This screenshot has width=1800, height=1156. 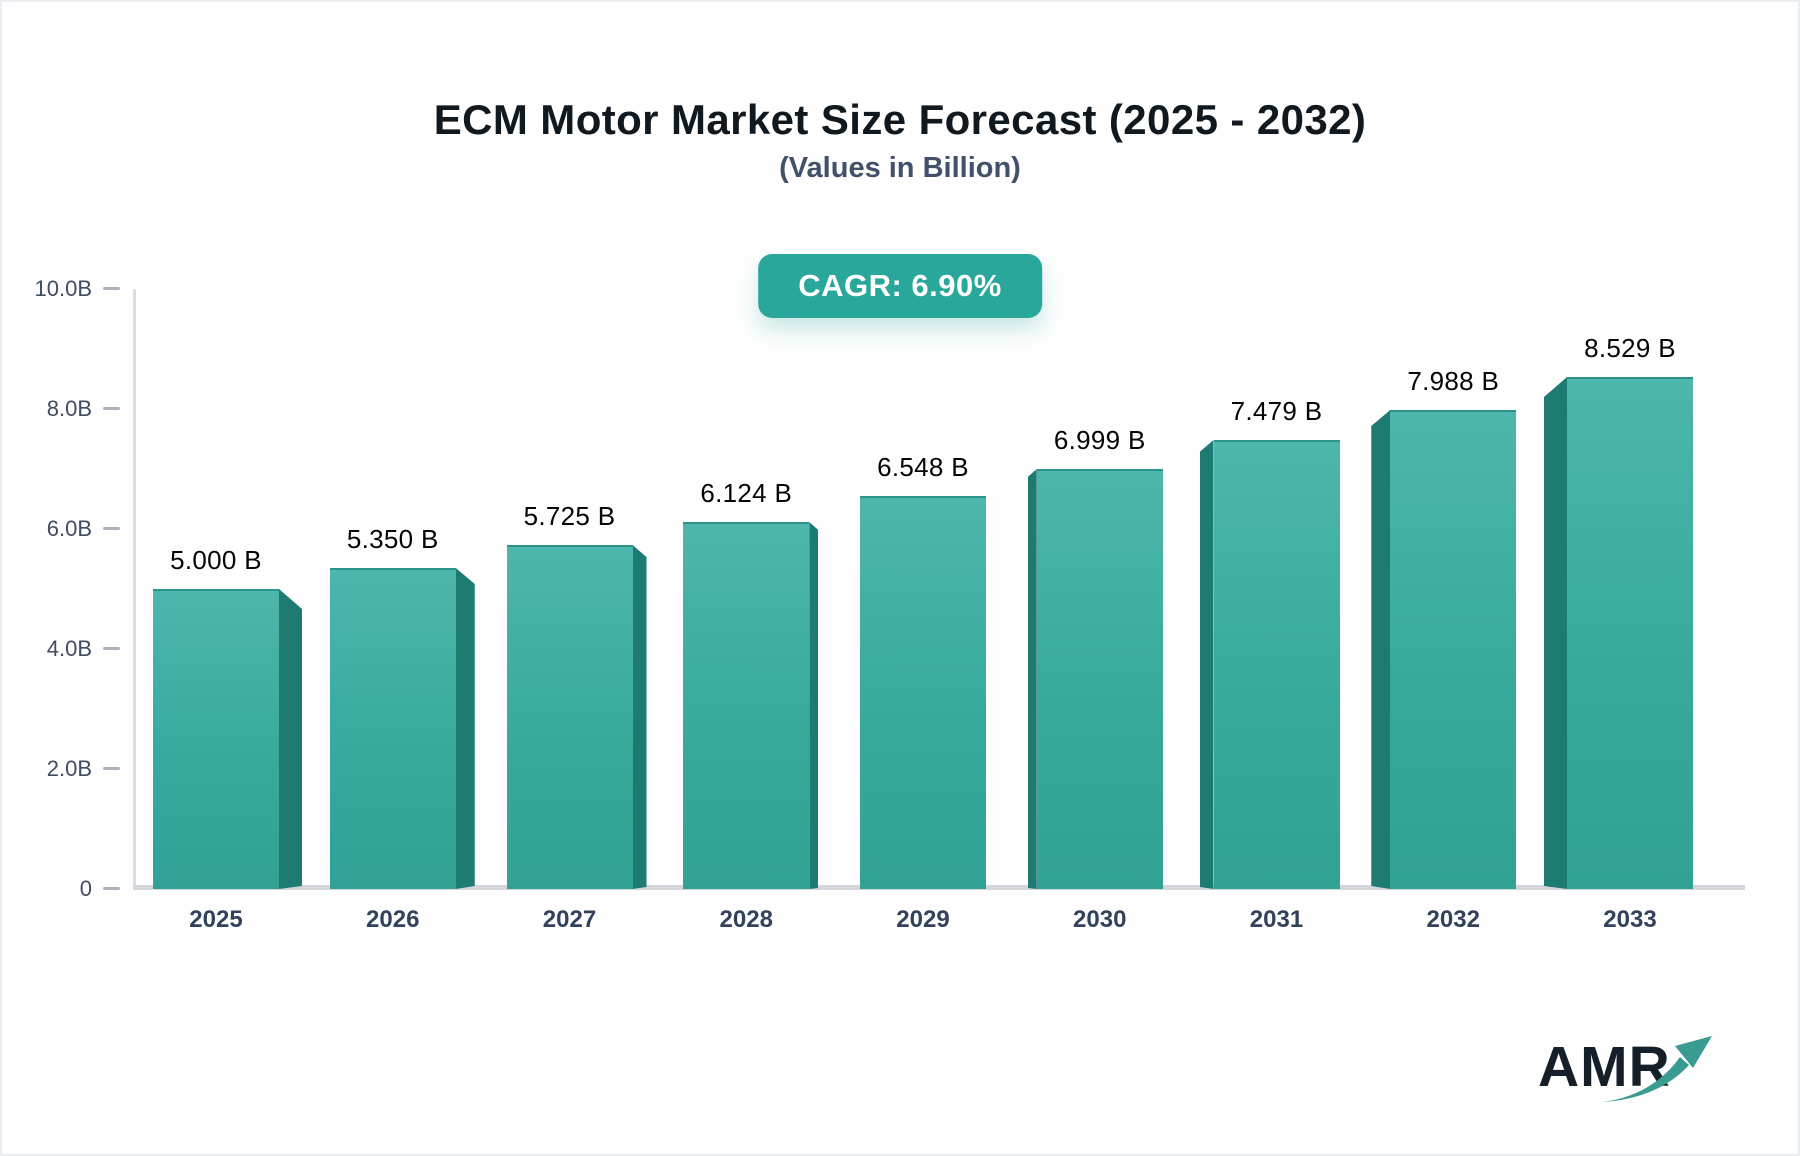 What do you see at coordinates (69, 408) in the screenshot?
I see `y-tick-label: 8.0B` at bounding box center [69, 408].